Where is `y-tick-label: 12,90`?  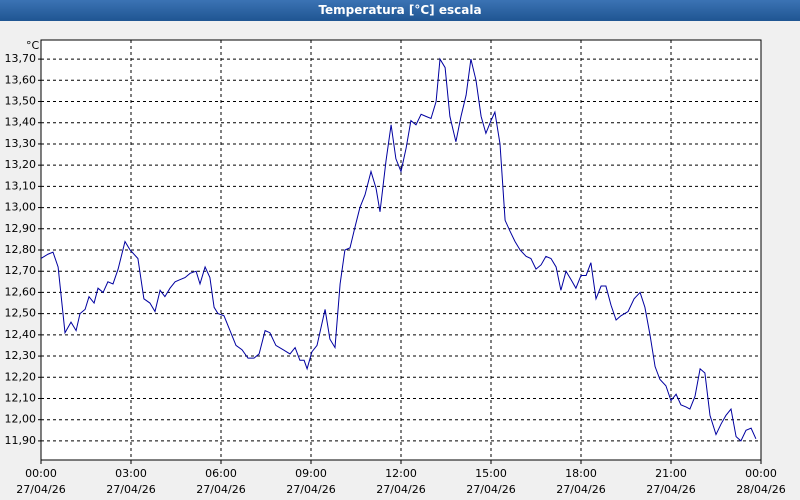
y-tick-label: 12,90 is located at coordinates (21, 228).